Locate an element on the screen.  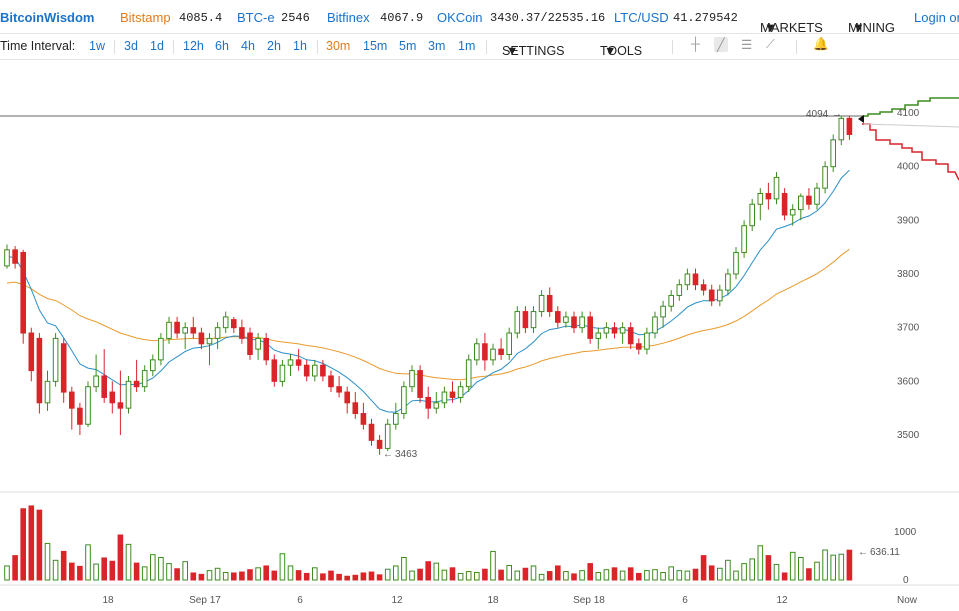
login-link: Login or is located at coordinates (936, 17).